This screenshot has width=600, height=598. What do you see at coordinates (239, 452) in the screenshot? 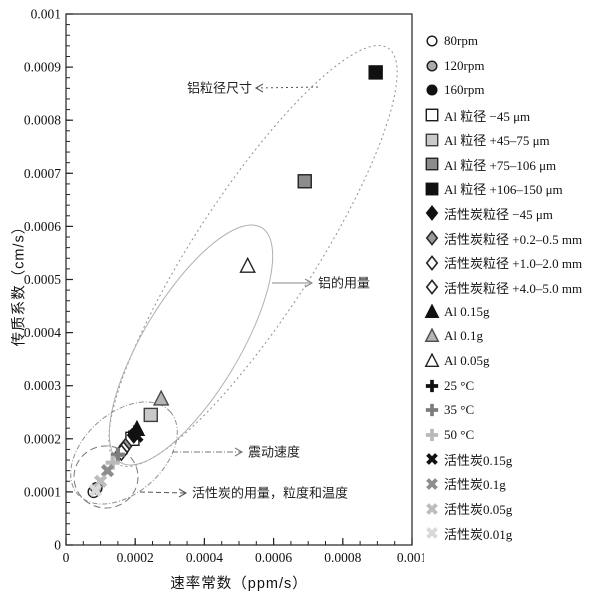
I see `vibration-speed-label-arrow-head-icon` at bounding box center [239, 452].